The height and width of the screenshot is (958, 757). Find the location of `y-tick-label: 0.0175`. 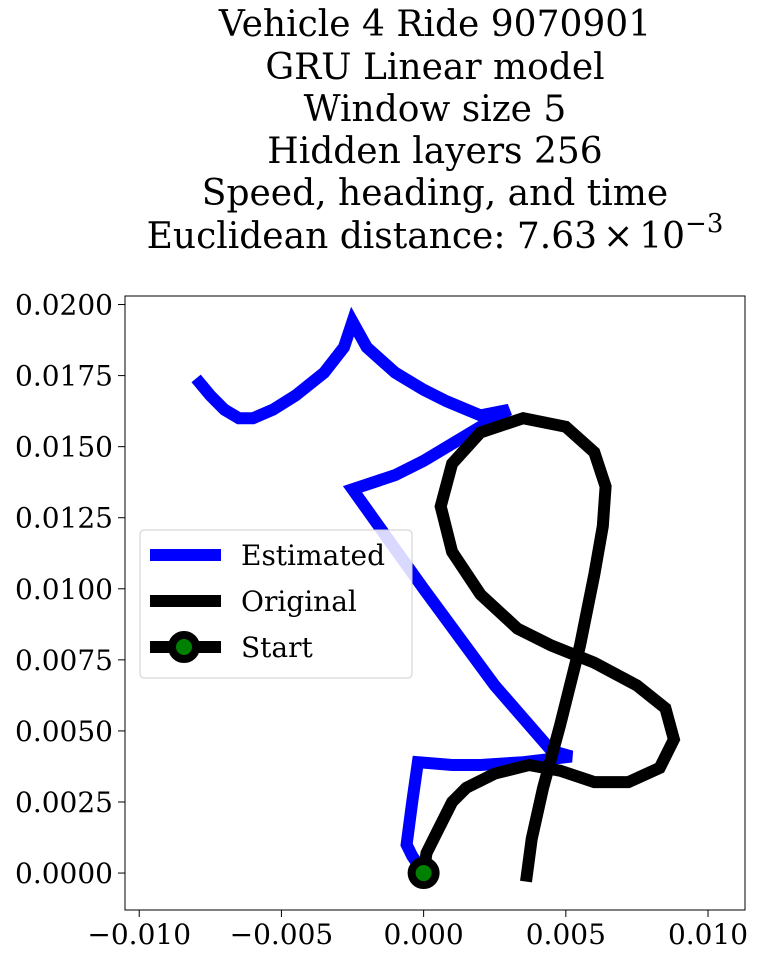

y-tick-label: 0.0175 is located at coordinates (64, 376).